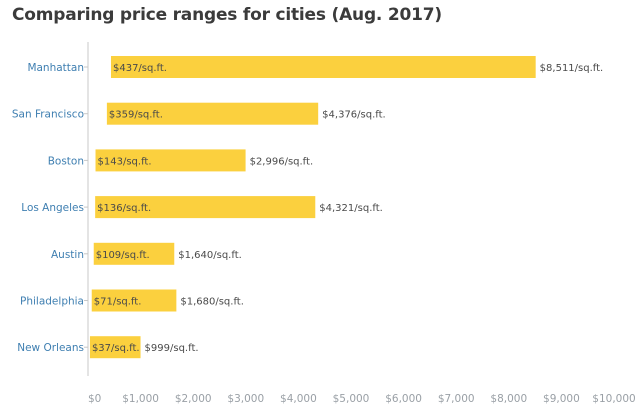 The image size is (640, 411). Describe the element at coordinates (94, 399) in the screenshot. I see `x-tick-label: $0` at that location.